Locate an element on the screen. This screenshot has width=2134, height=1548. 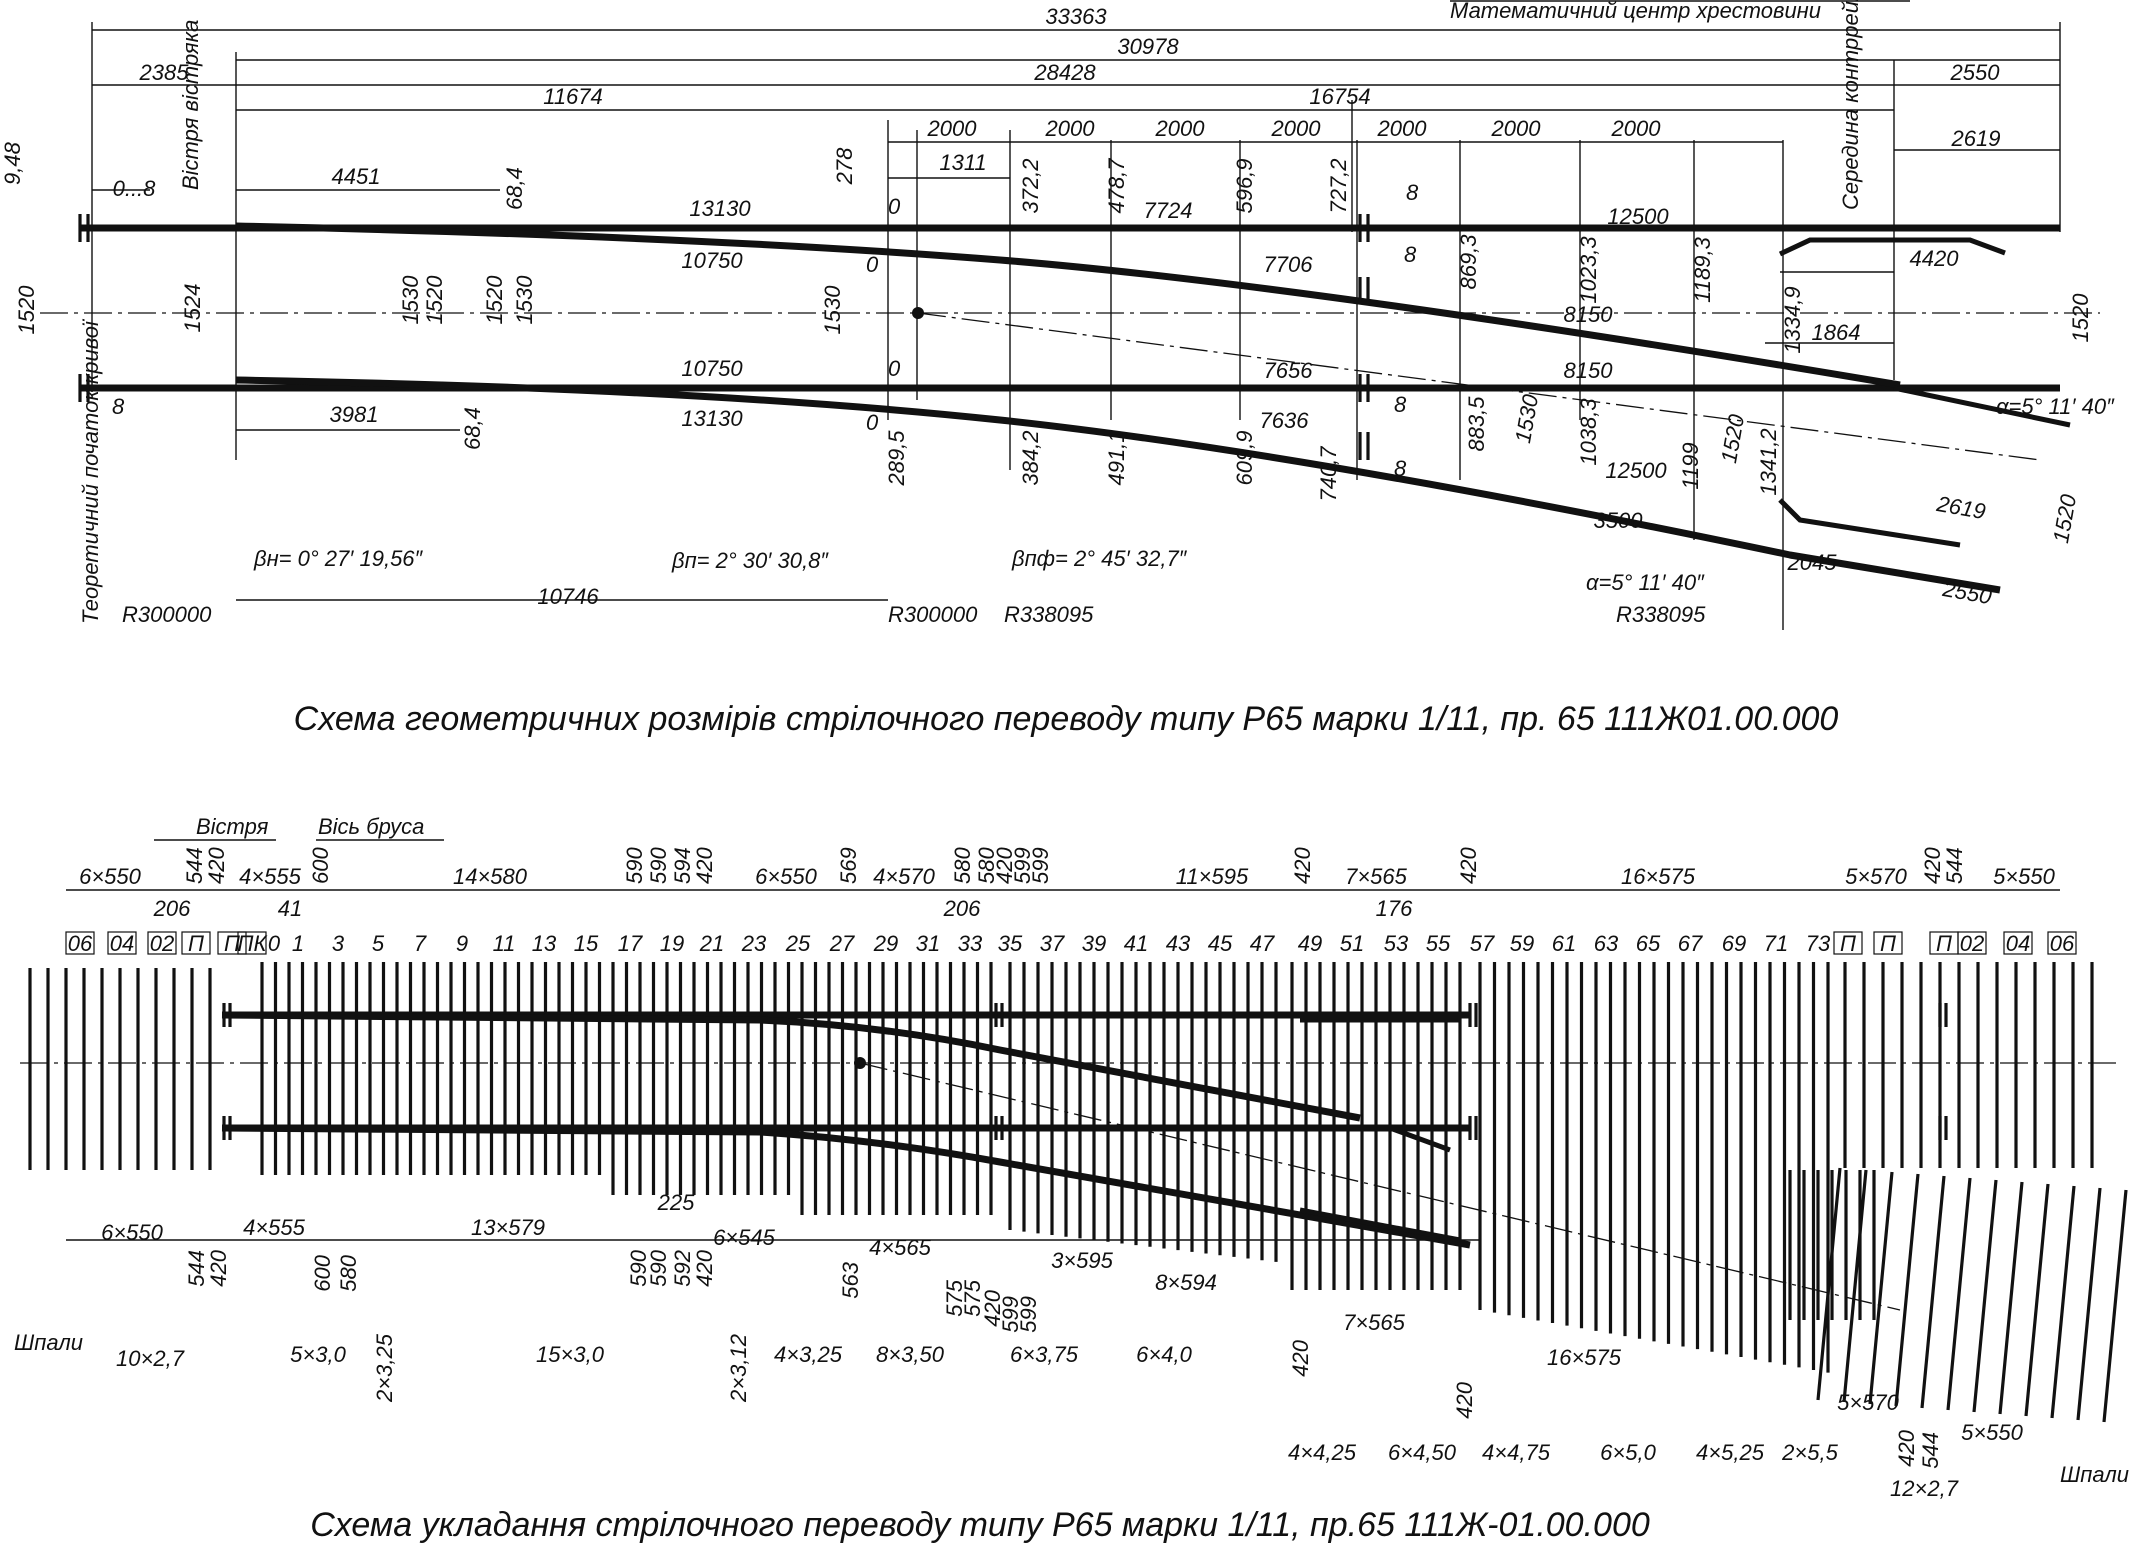
top-dim-23: 7×565 is located at coordinates (1376, 876).